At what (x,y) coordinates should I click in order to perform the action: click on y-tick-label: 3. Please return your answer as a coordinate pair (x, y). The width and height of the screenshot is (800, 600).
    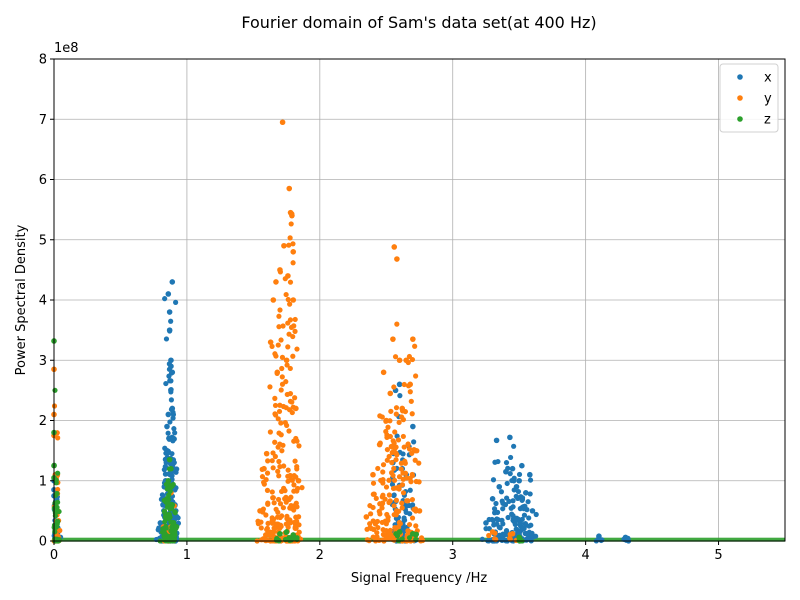
    Looking at the image, I should click on (43, 361).